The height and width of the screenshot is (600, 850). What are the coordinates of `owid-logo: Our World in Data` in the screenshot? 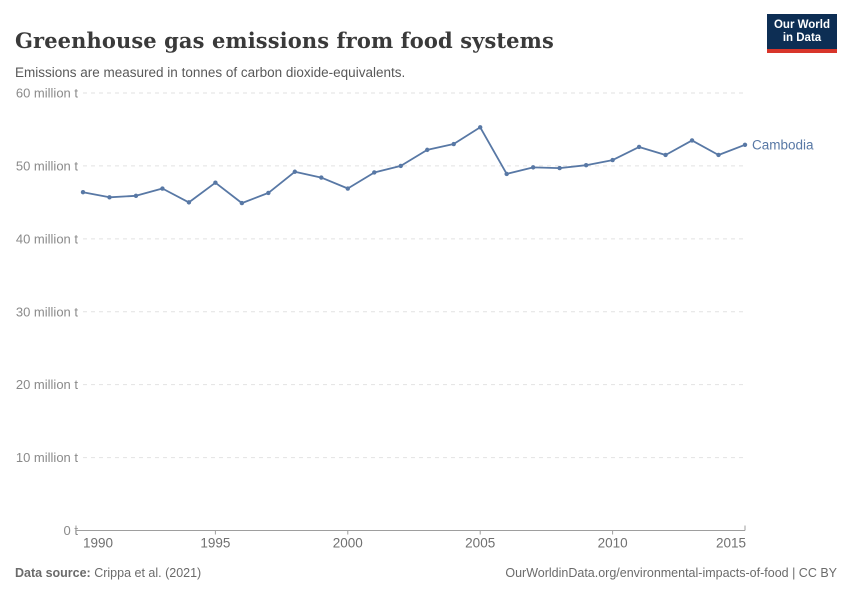 It's located at (802, 33).